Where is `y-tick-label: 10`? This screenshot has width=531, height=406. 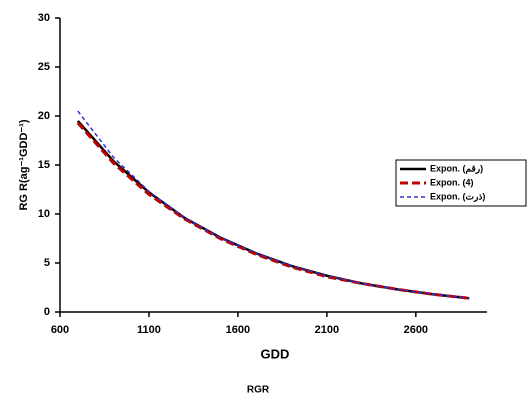
y-tick-label: 10 is located at coordinates (44, 214).